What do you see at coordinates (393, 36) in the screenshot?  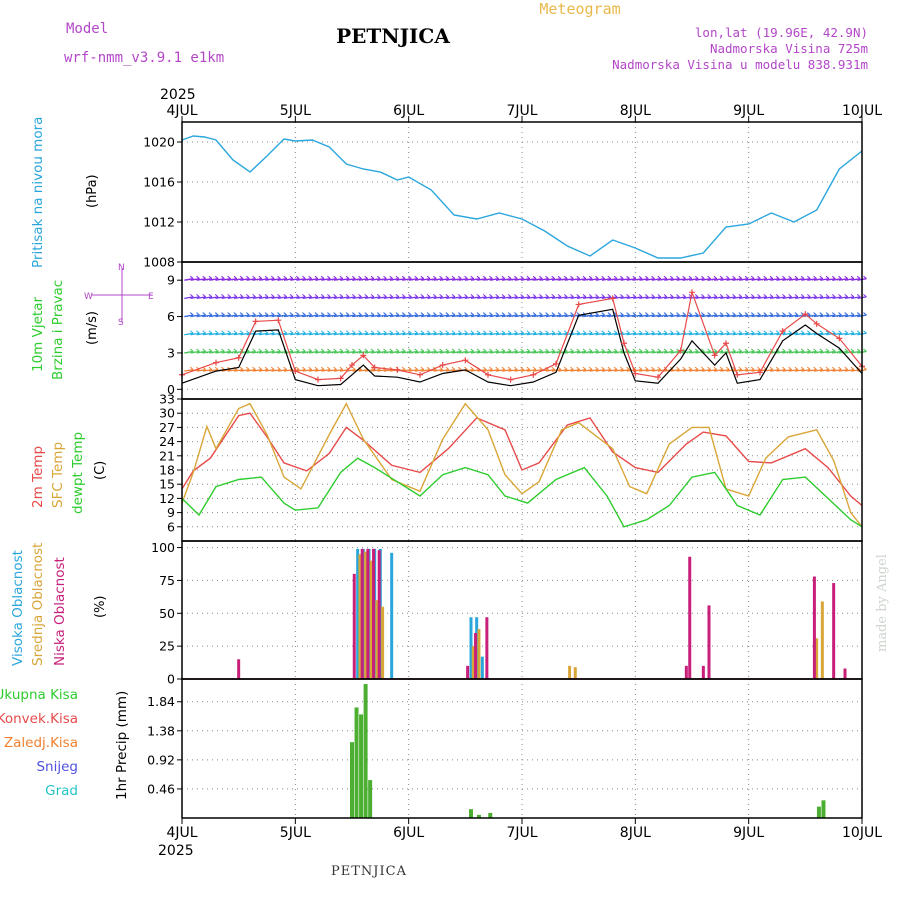 I see `station-title: PETNJICA` at bounding box center [393, 36].